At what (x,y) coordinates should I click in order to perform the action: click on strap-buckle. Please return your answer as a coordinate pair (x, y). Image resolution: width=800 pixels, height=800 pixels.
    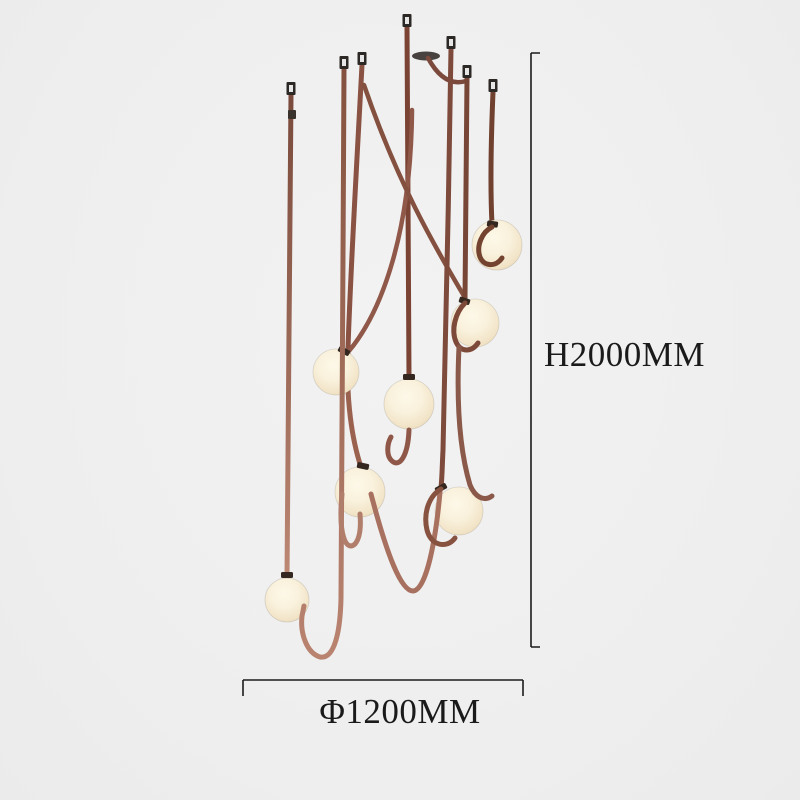
    Looking at the image, I should click on (292, 114).